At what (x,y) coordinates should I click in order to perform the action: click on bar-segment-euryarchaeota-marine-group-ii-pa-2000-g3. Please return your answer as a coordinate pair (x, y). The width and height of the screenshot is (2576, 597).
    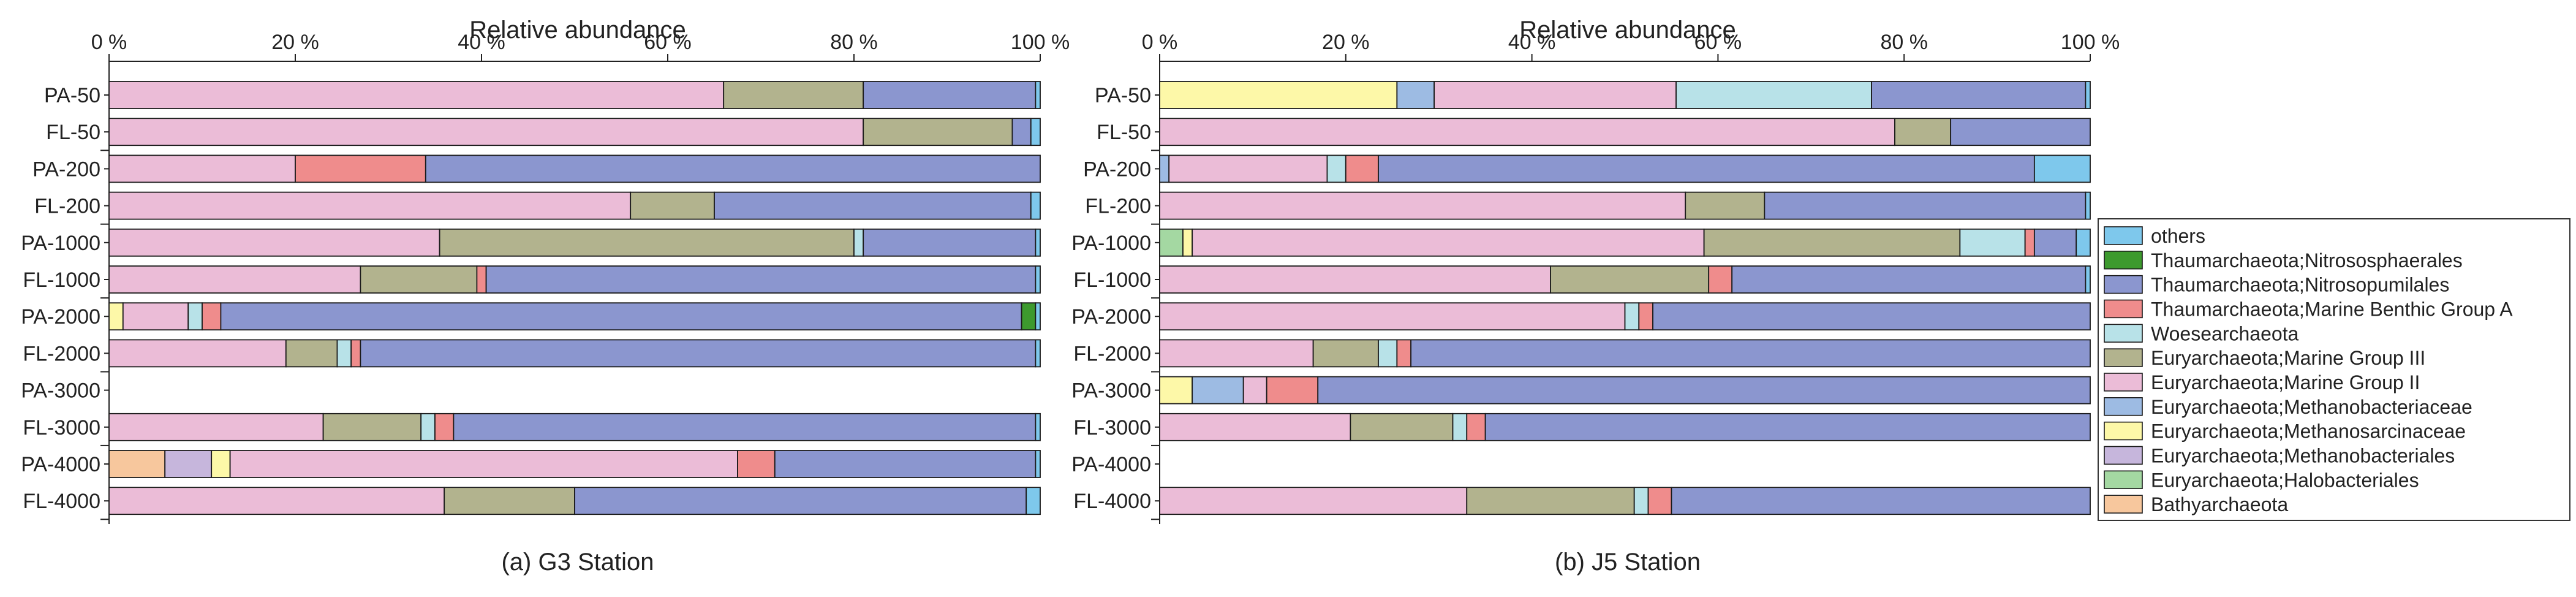
    Looking at the image, I should click on (155, 316).